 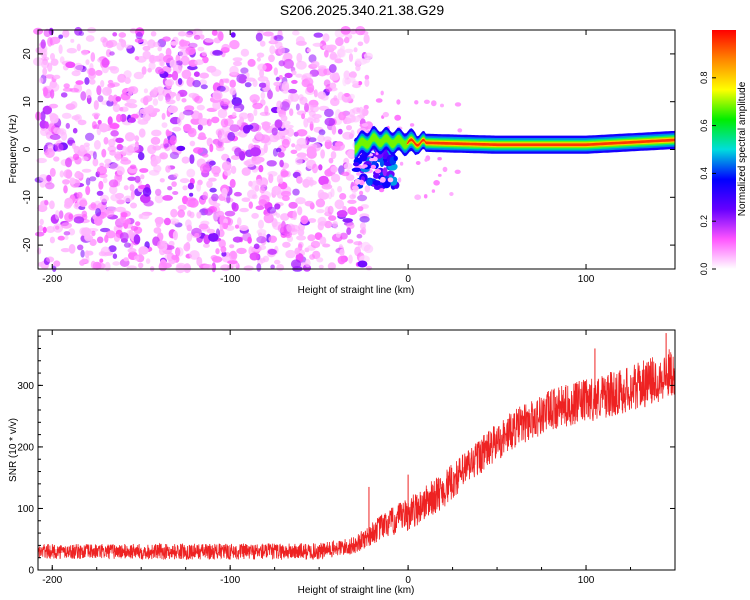 I want to click on snr-spikes, so click(x=517, y=434).